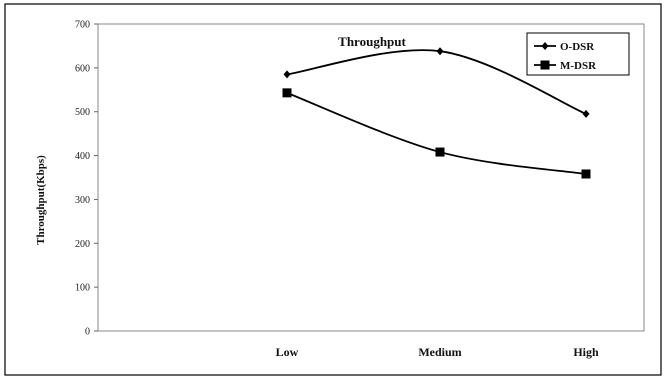  I want to click on y-tick-label: 600, so click(82, 68).